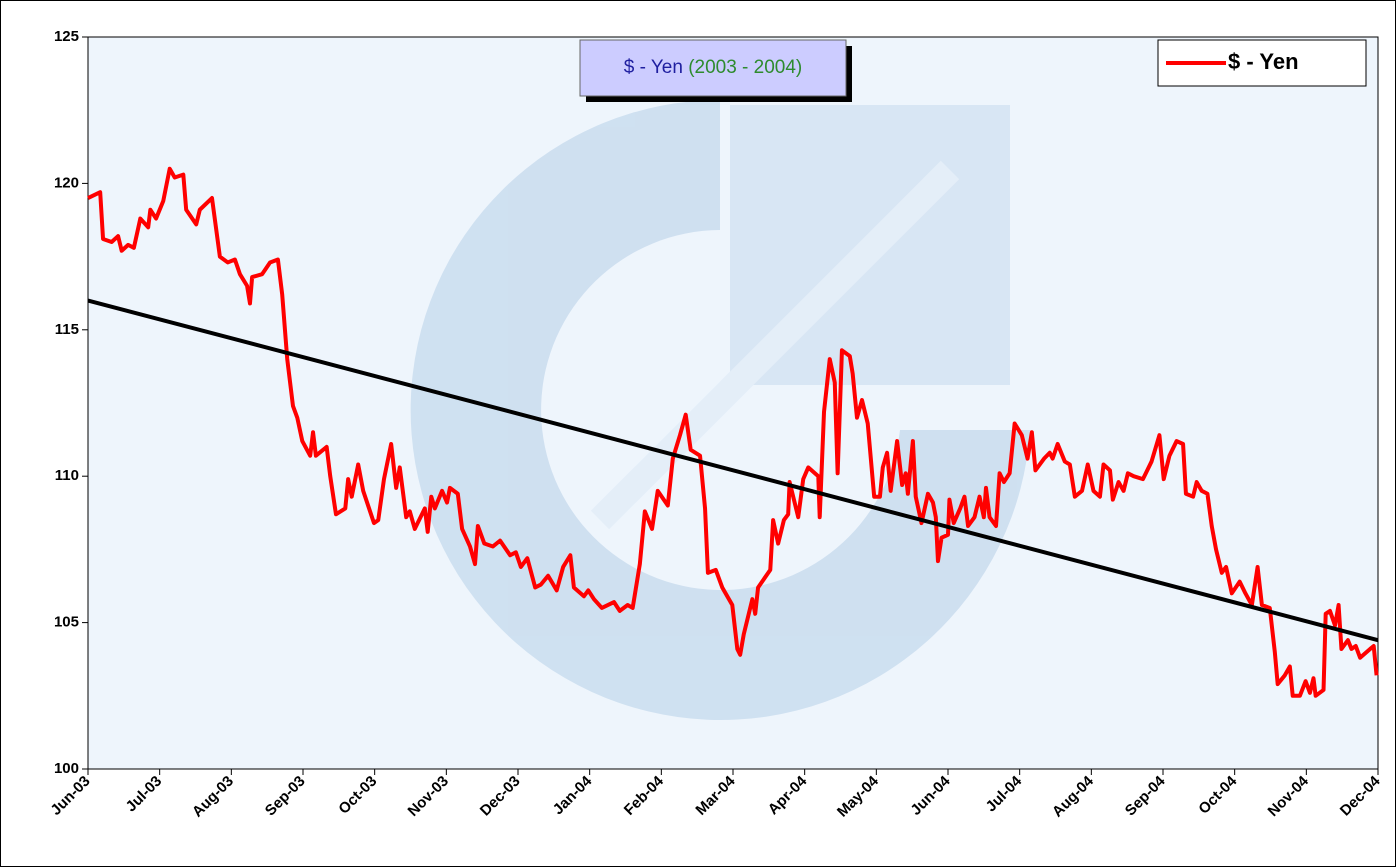 This screenshot has width=1396, height=867. Describe the element at coordinates (67, 475) in the screenshot. I see `y-tick-label: 110` at that location.